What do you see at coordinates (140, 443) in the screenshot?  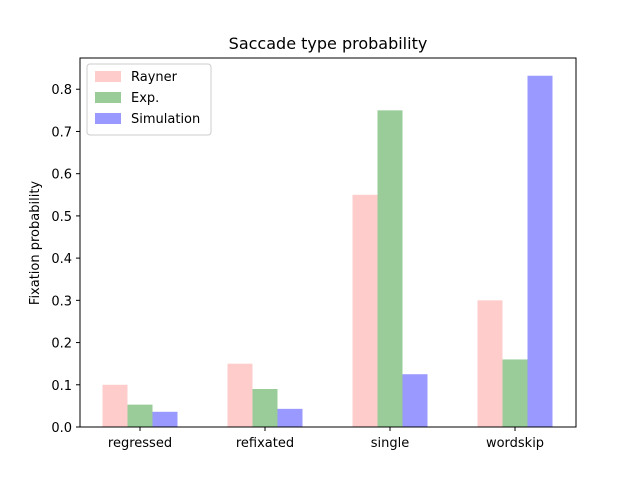 I see `x-tick-label: regressed` at bounding box center [140, 443].